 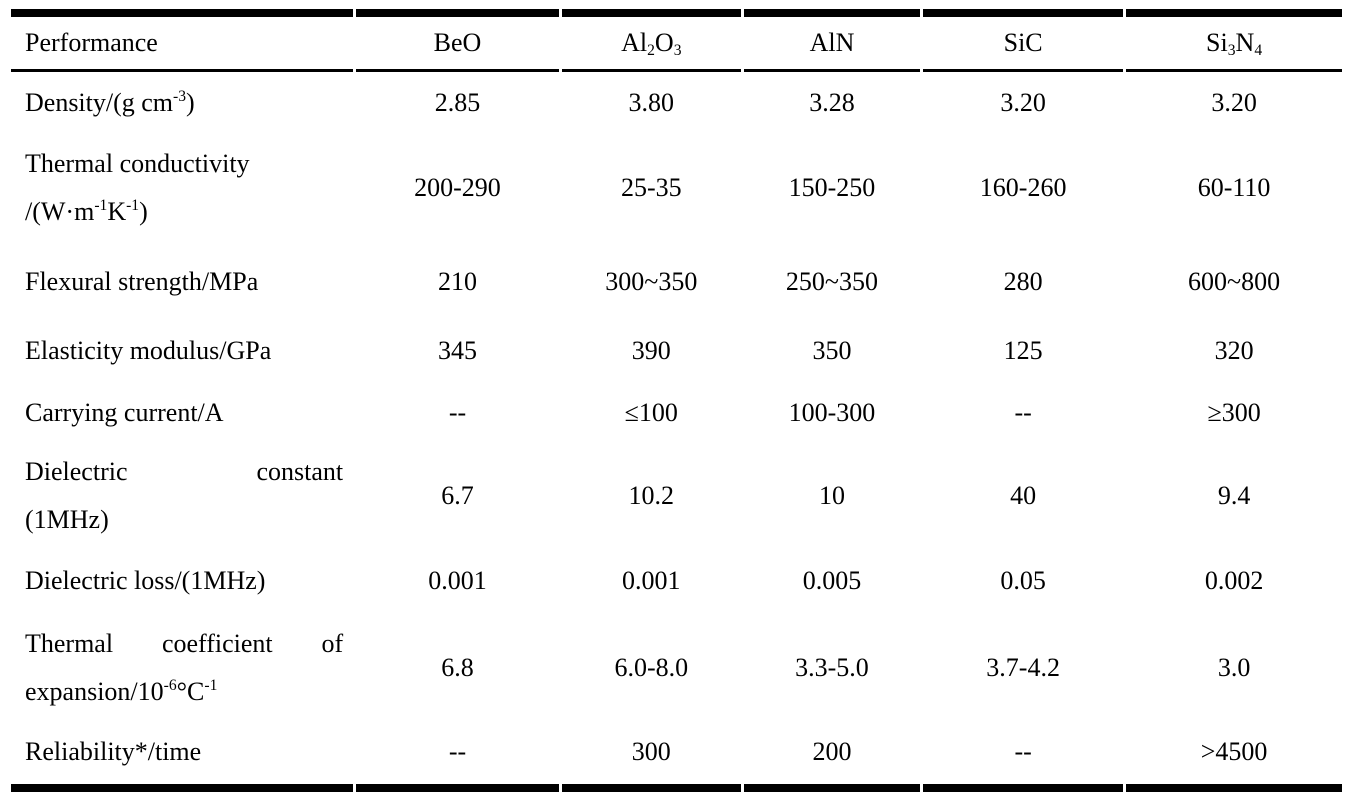 I want to click on cell-value: 250~350, so click(x=831, y=281).